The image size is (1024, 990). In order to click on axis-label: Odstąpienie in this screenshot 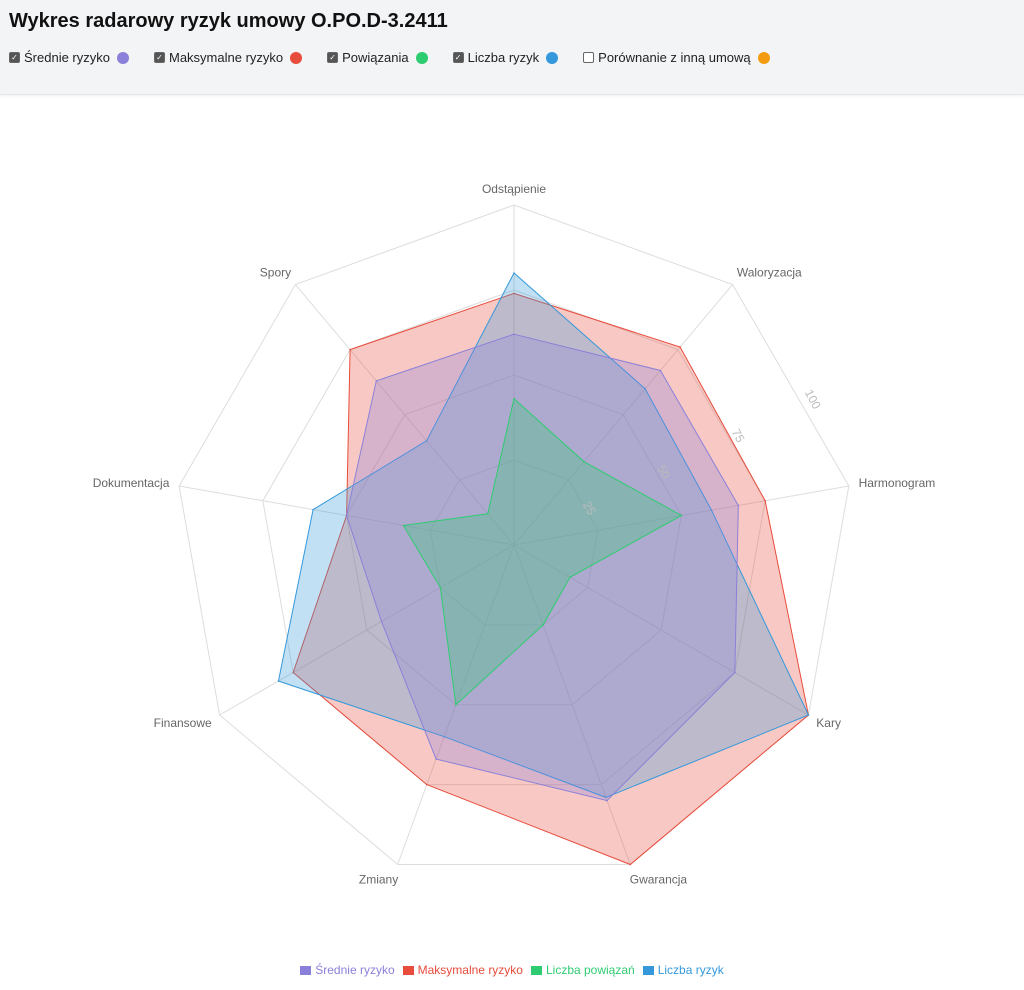, I will do `click(514, 189)`.